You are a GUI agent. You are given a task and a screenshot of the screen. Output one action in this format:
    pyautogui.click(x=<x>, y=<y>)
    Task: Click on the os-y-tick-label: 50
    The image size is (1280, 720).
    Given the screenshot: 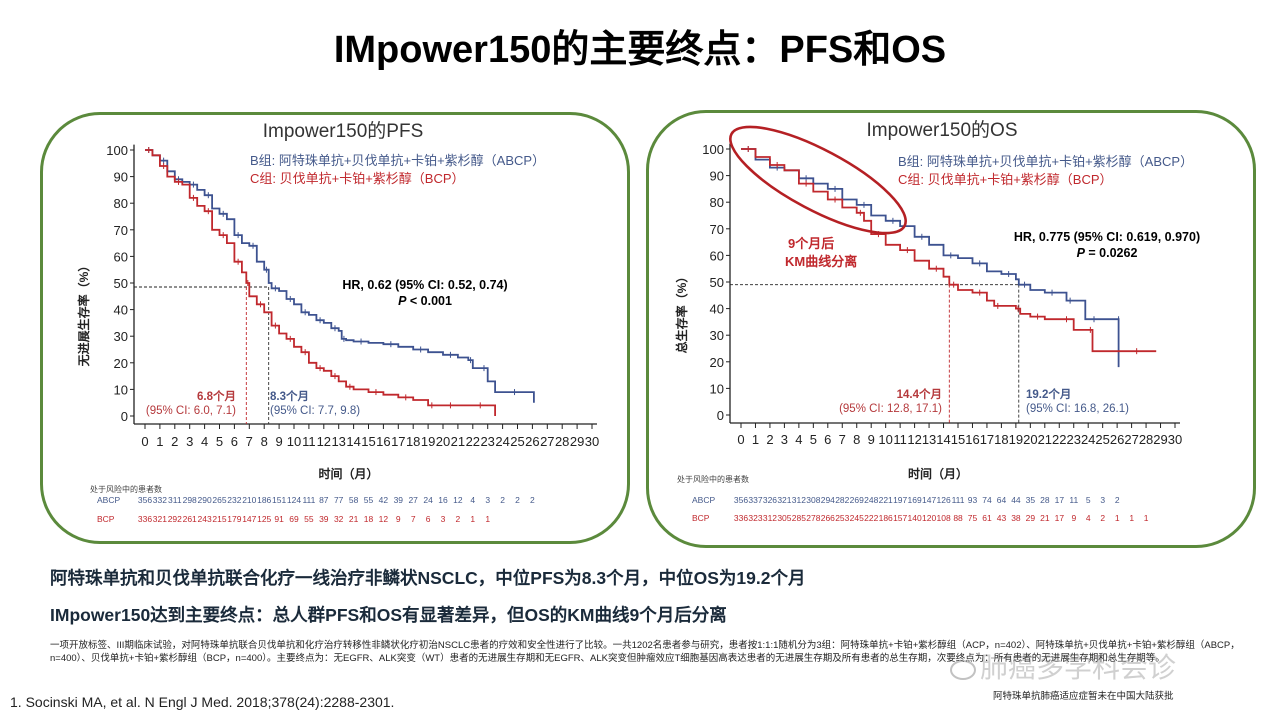 What is the action you would take?
    pyautogui.click(x=717, y=282)
    